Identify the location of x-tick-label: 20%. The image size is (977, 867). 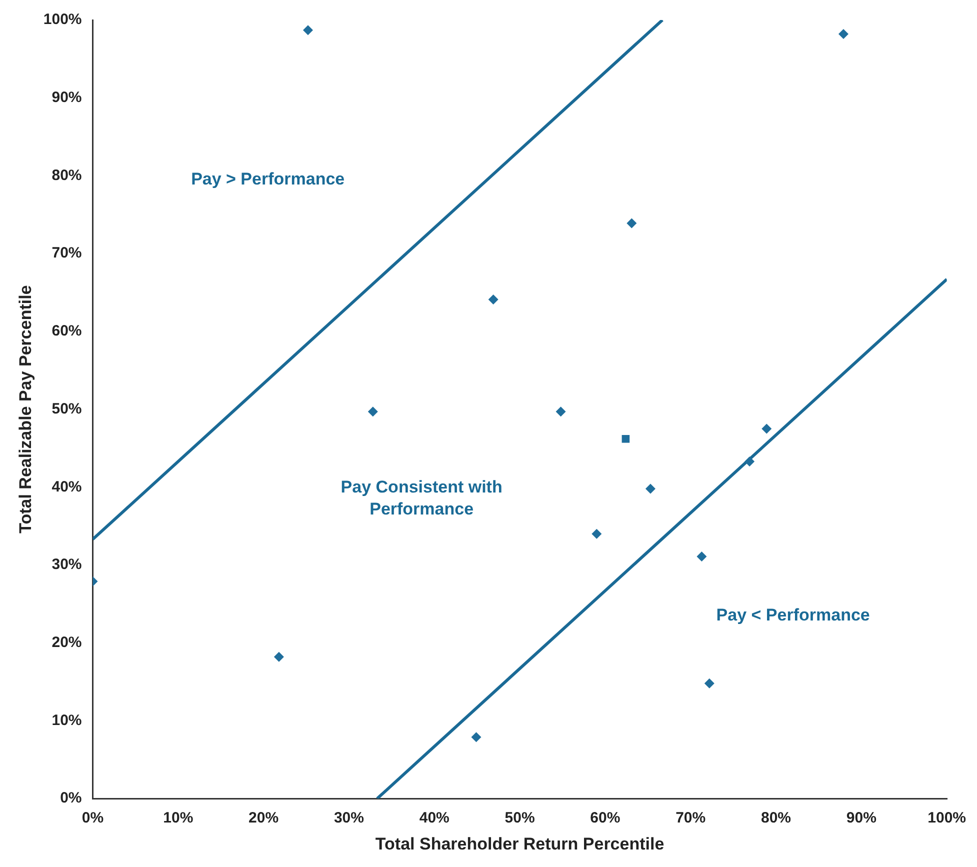
(263, 818).